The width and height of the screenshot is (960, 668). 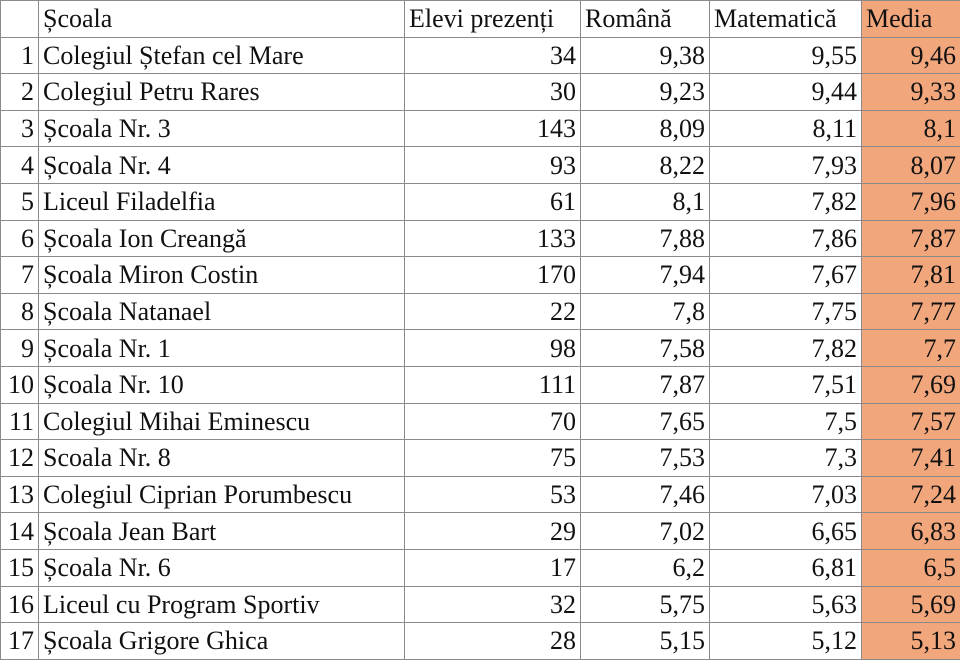 What do you see at coordinates (645, 311) in the screenshot?
I see `romanian-score: 7,8` at bounding box center [645, 311].